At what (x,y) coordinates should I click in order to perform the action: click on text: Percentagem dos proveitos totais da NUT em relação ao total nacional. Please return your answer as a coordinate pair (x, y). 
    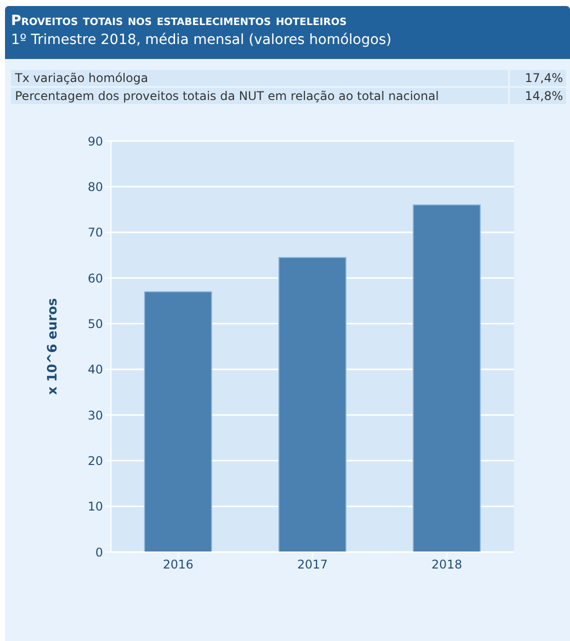
    Looking at the image, I should click on (259, 96).